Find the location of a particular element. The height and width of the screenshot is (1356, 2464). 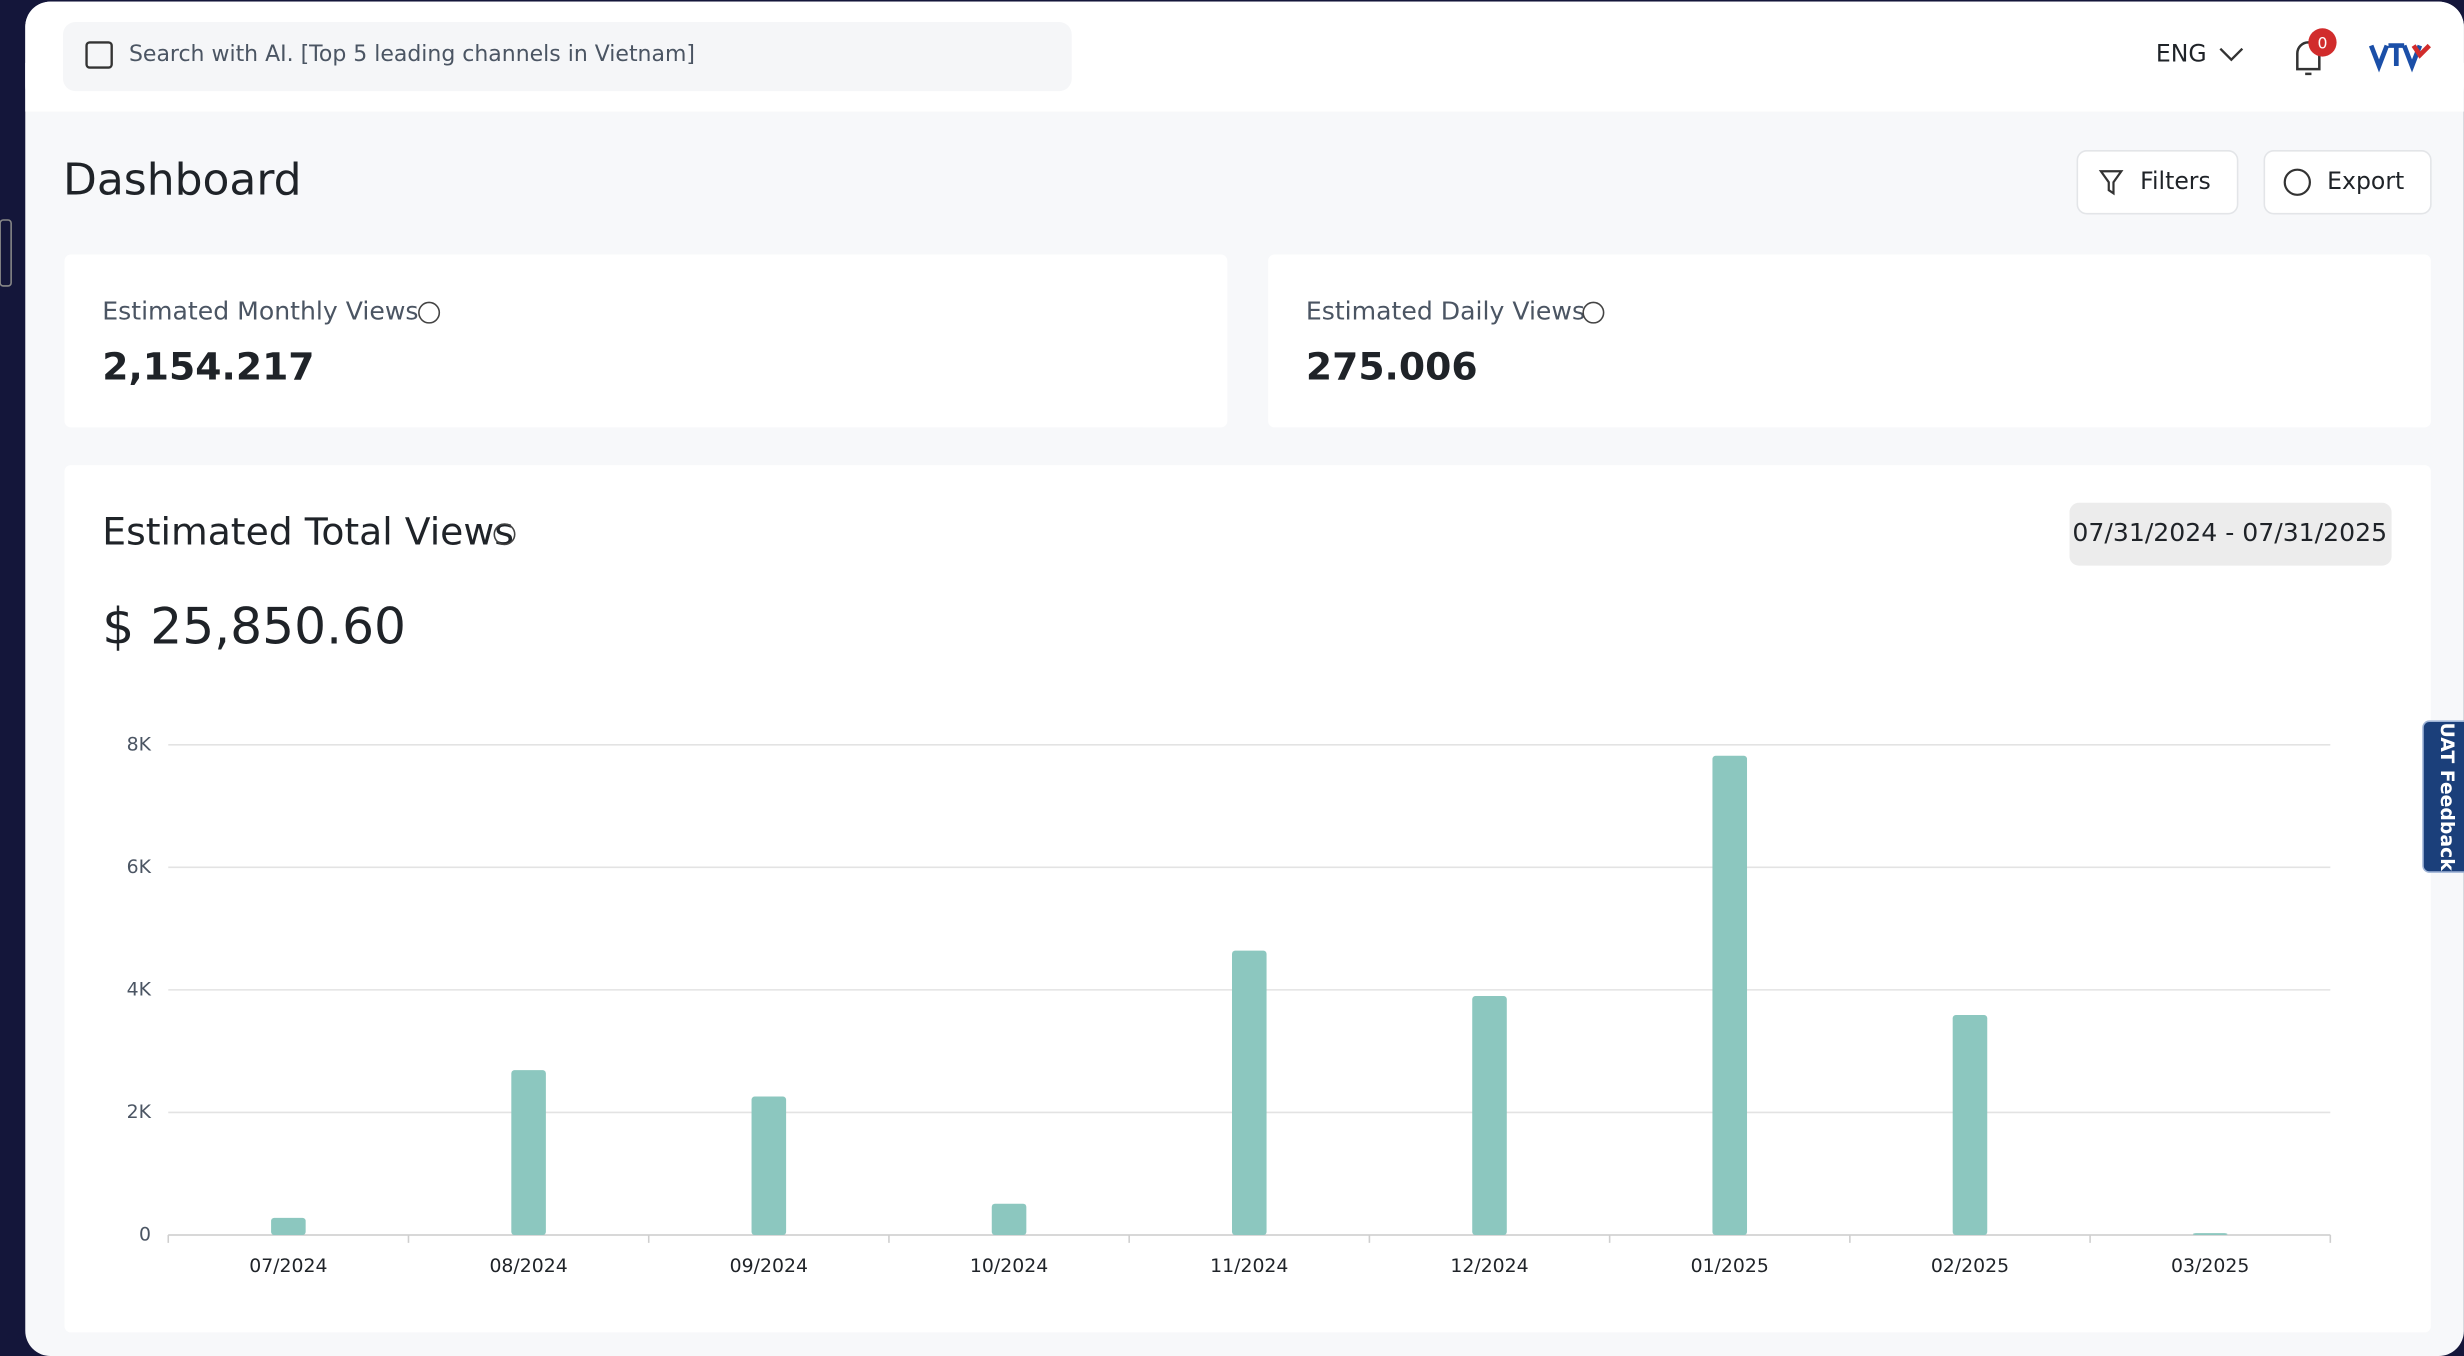

chart-title: Estimated Total Views is located at coordinates (308, 532).